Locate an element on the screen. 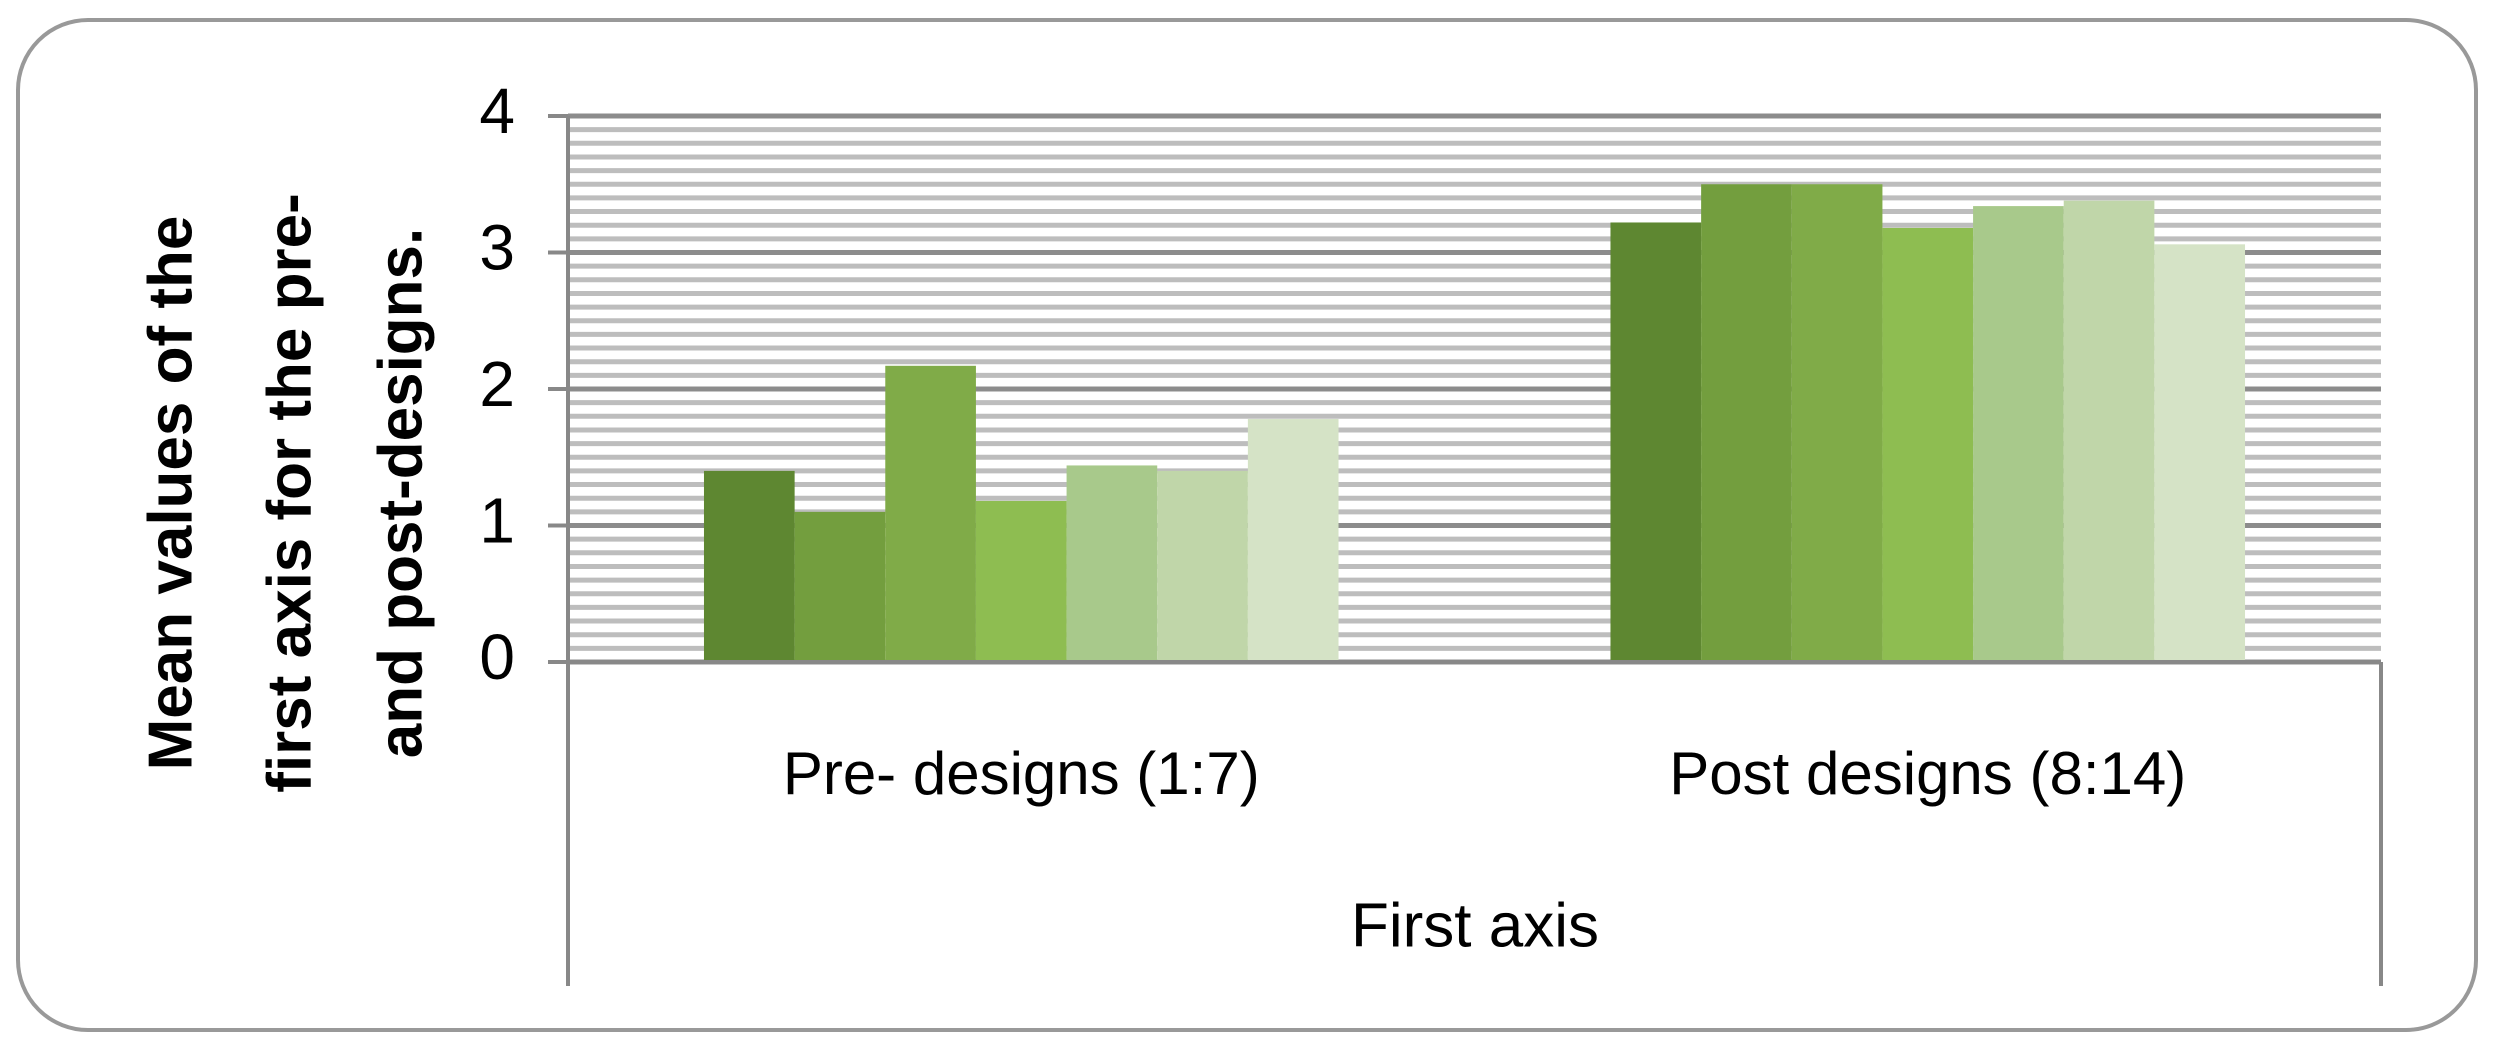  x-tick-label: Pre- designs (1:7) is located at coordinates (1021, 773).